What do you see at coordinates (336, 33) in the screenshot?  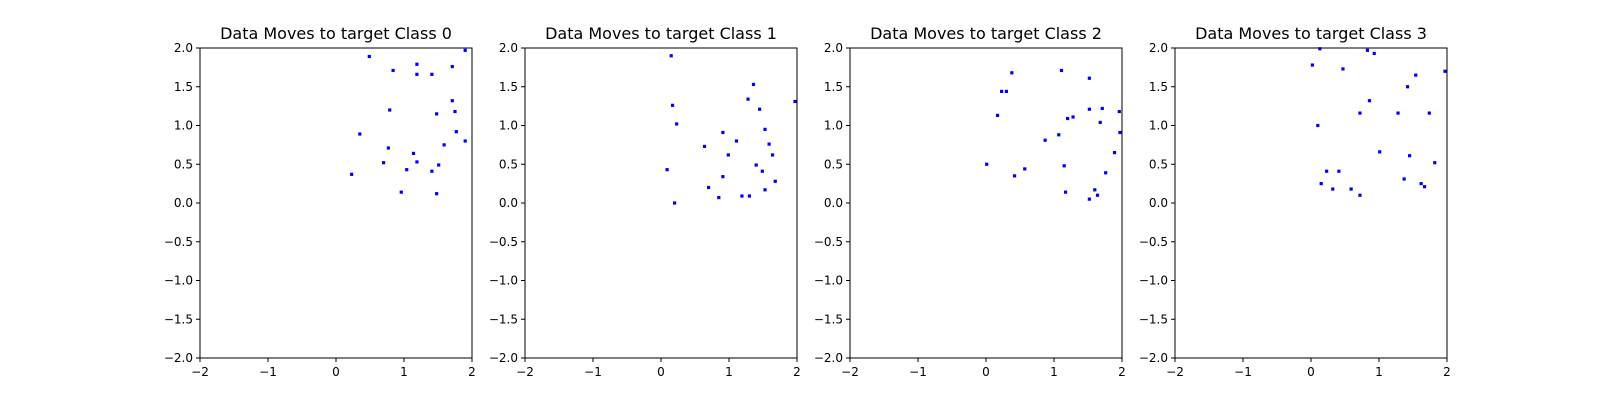 I see `subplot-title: Data Moves to target Class 0` at bounding box center [336, 33].